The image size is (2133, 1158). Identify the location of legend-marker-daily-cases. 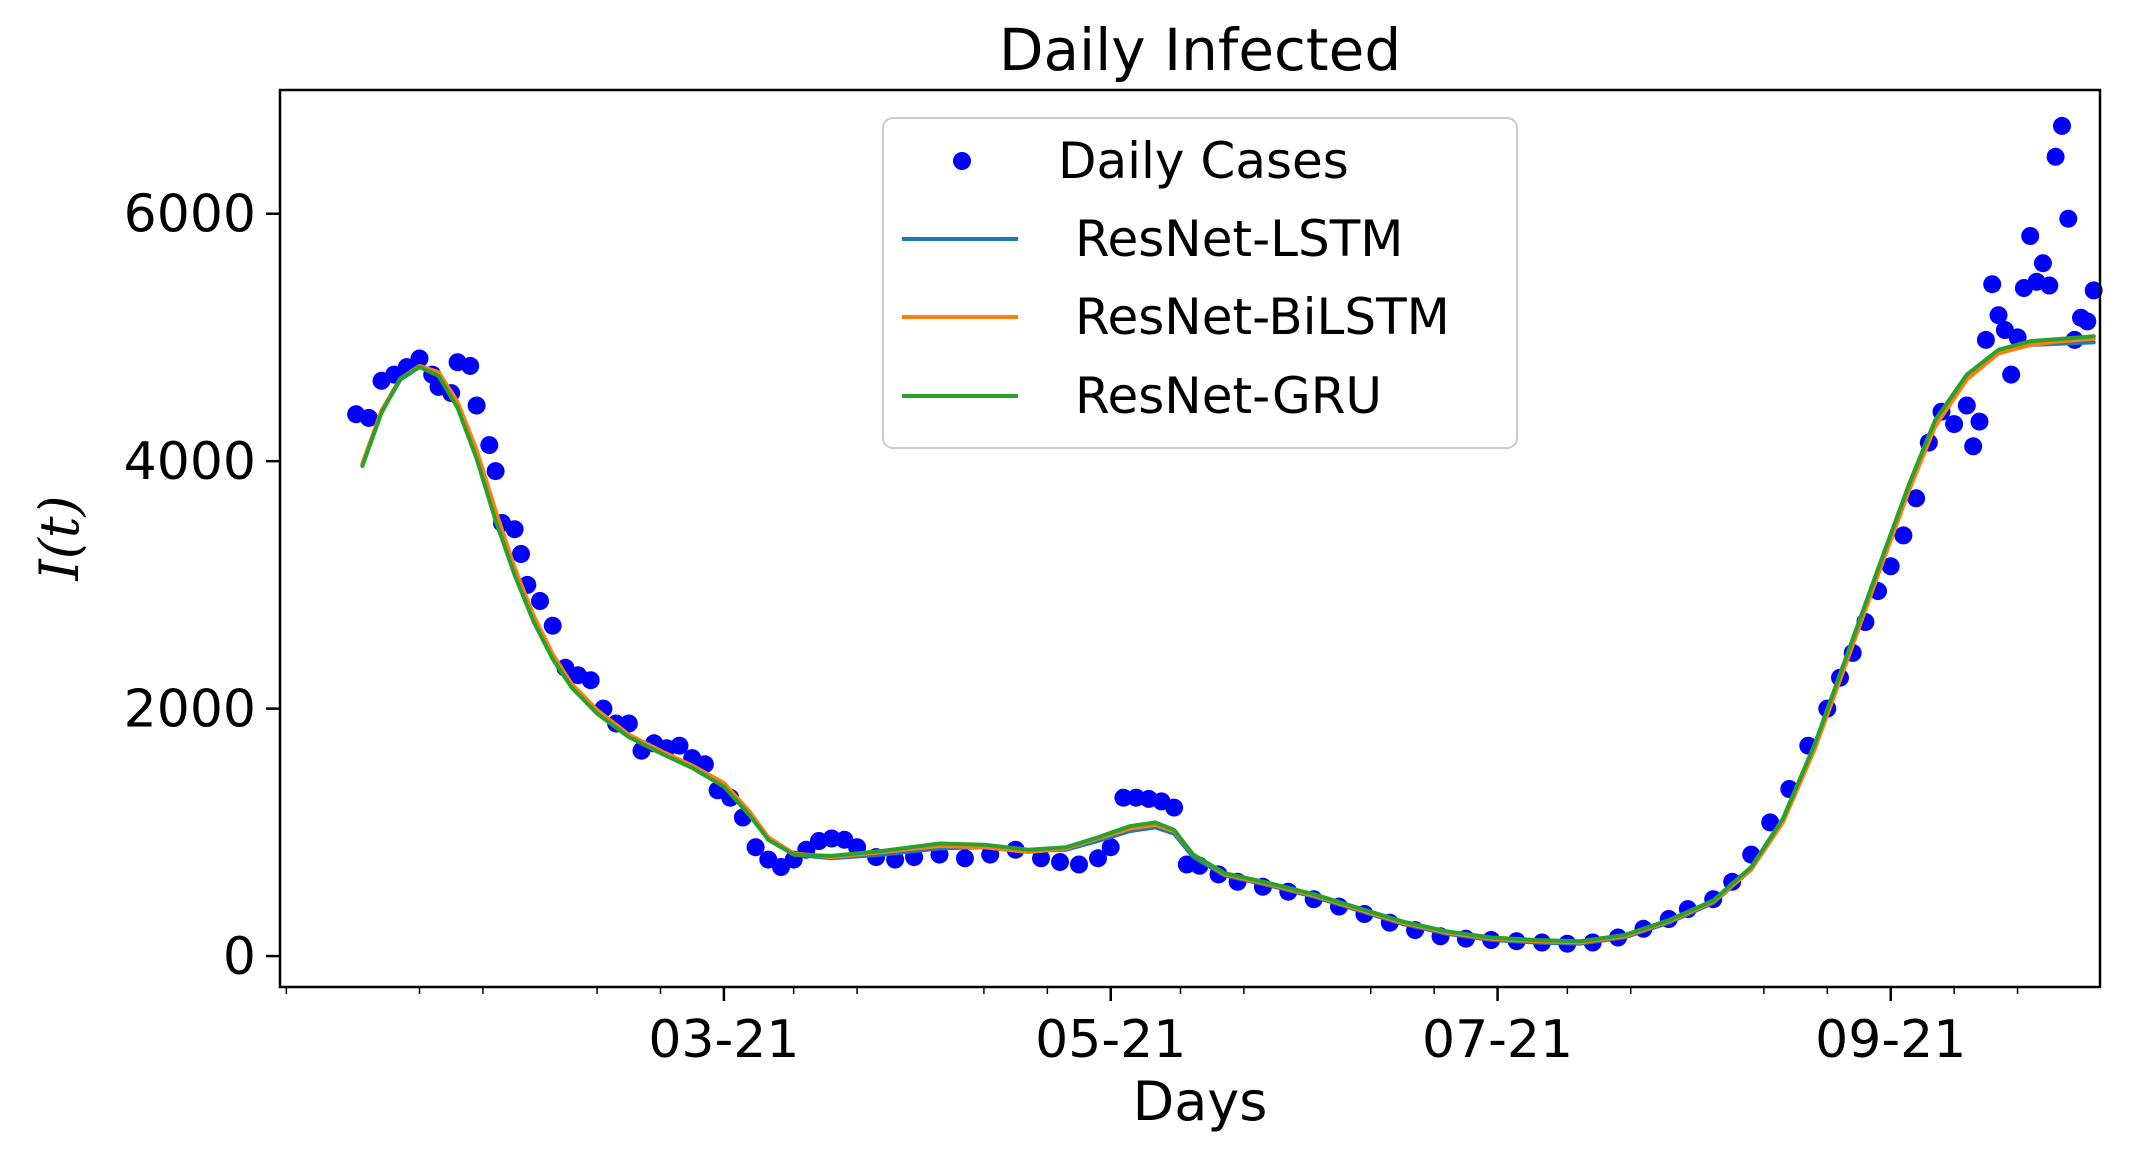
(962, 161).